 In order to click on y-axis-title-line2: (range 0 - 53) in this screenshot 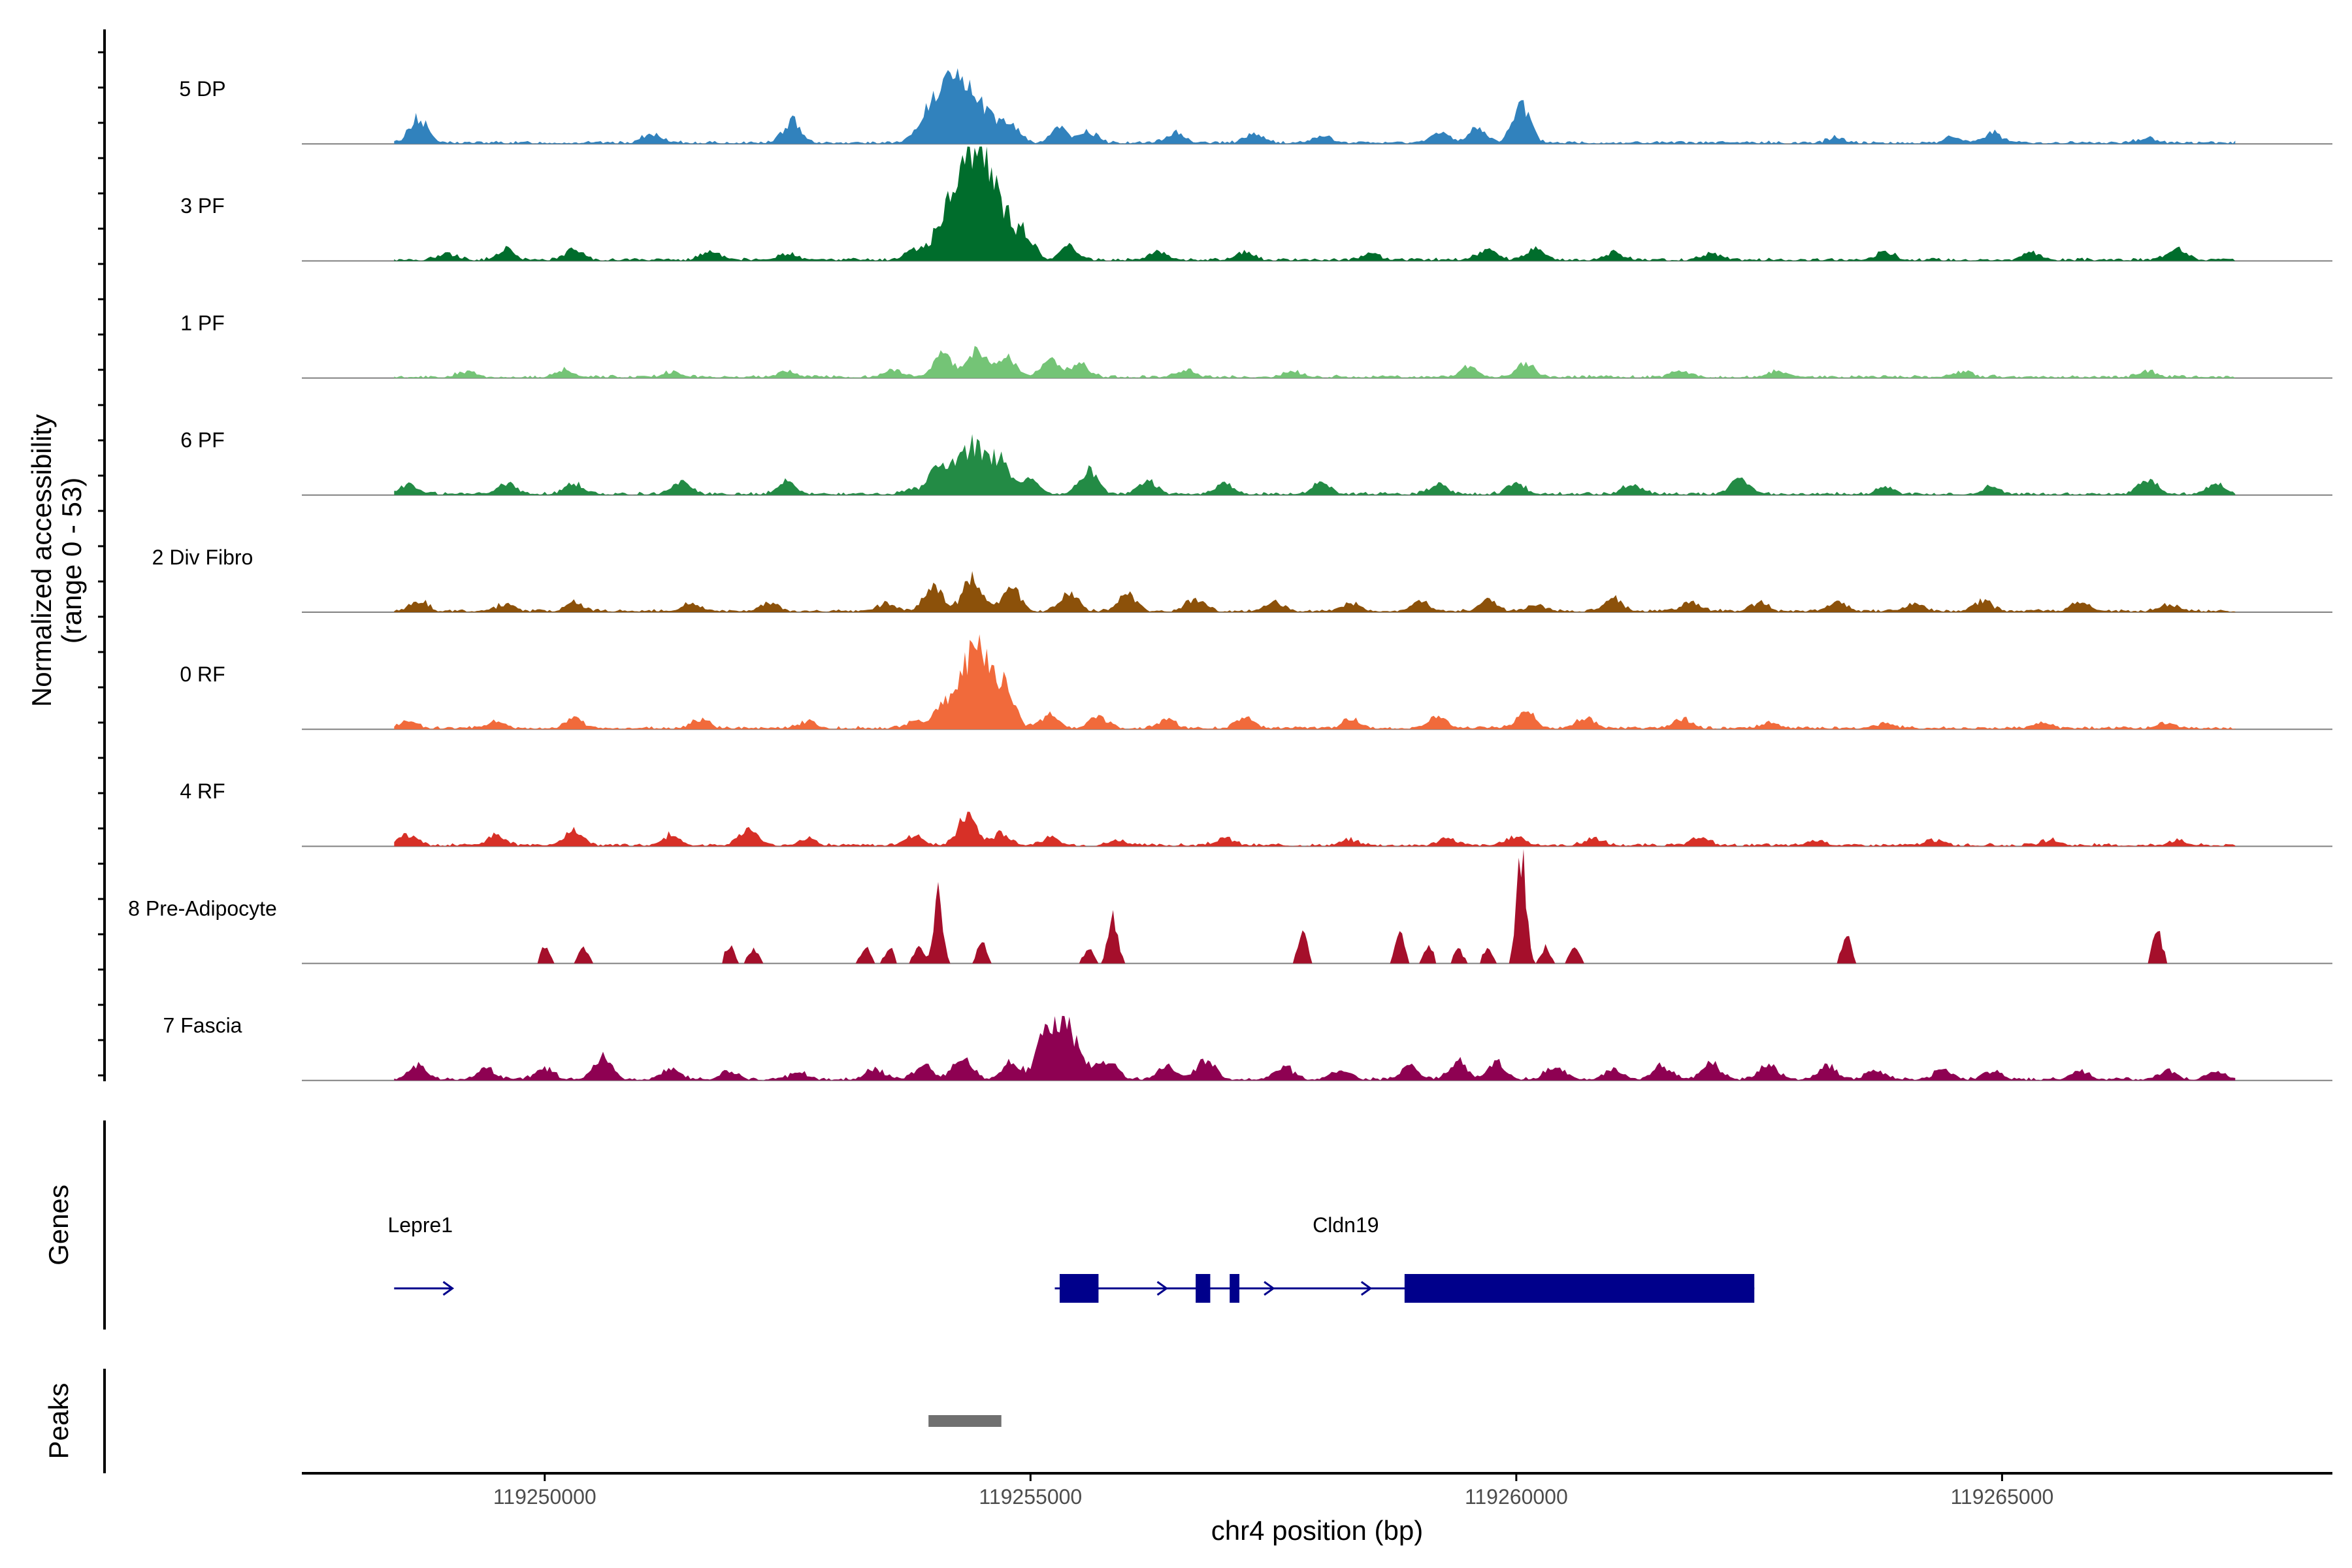, I will do `click(71, 561)`.